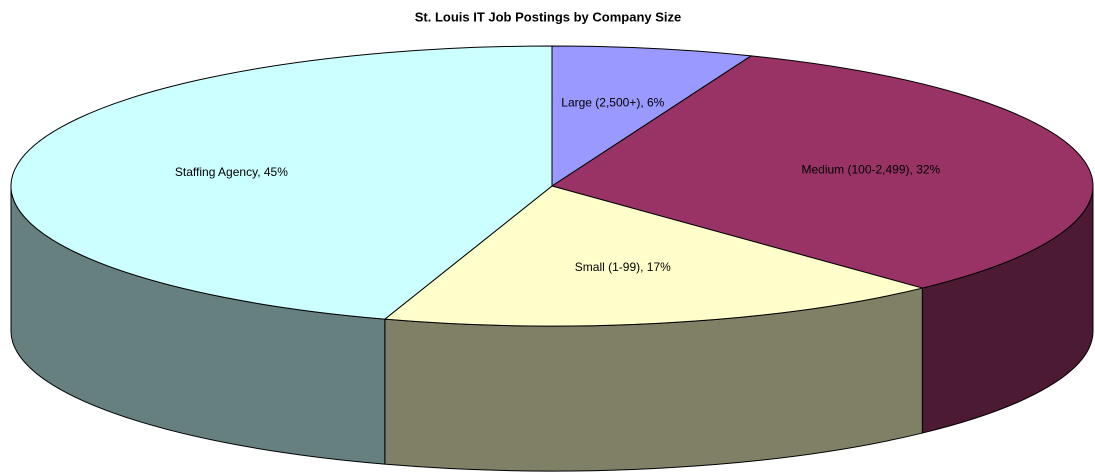 The image size is (1095, 474). I want to click on data-label: Staffing Agency, 45%, so click(231, 172).